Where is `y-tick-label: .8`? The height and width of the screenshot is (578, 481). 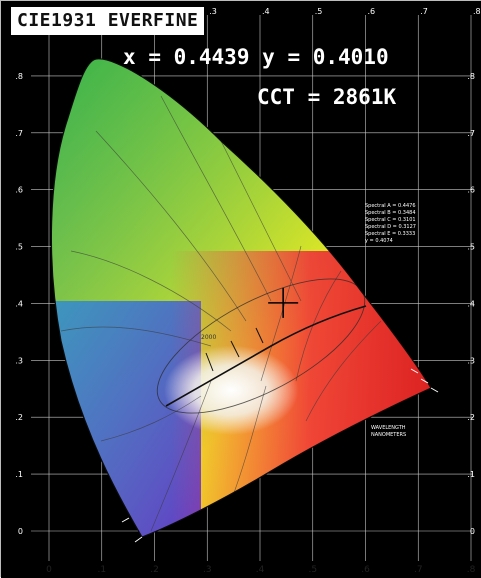 y-tick-label: .8 is located at coordinates (19, 76).